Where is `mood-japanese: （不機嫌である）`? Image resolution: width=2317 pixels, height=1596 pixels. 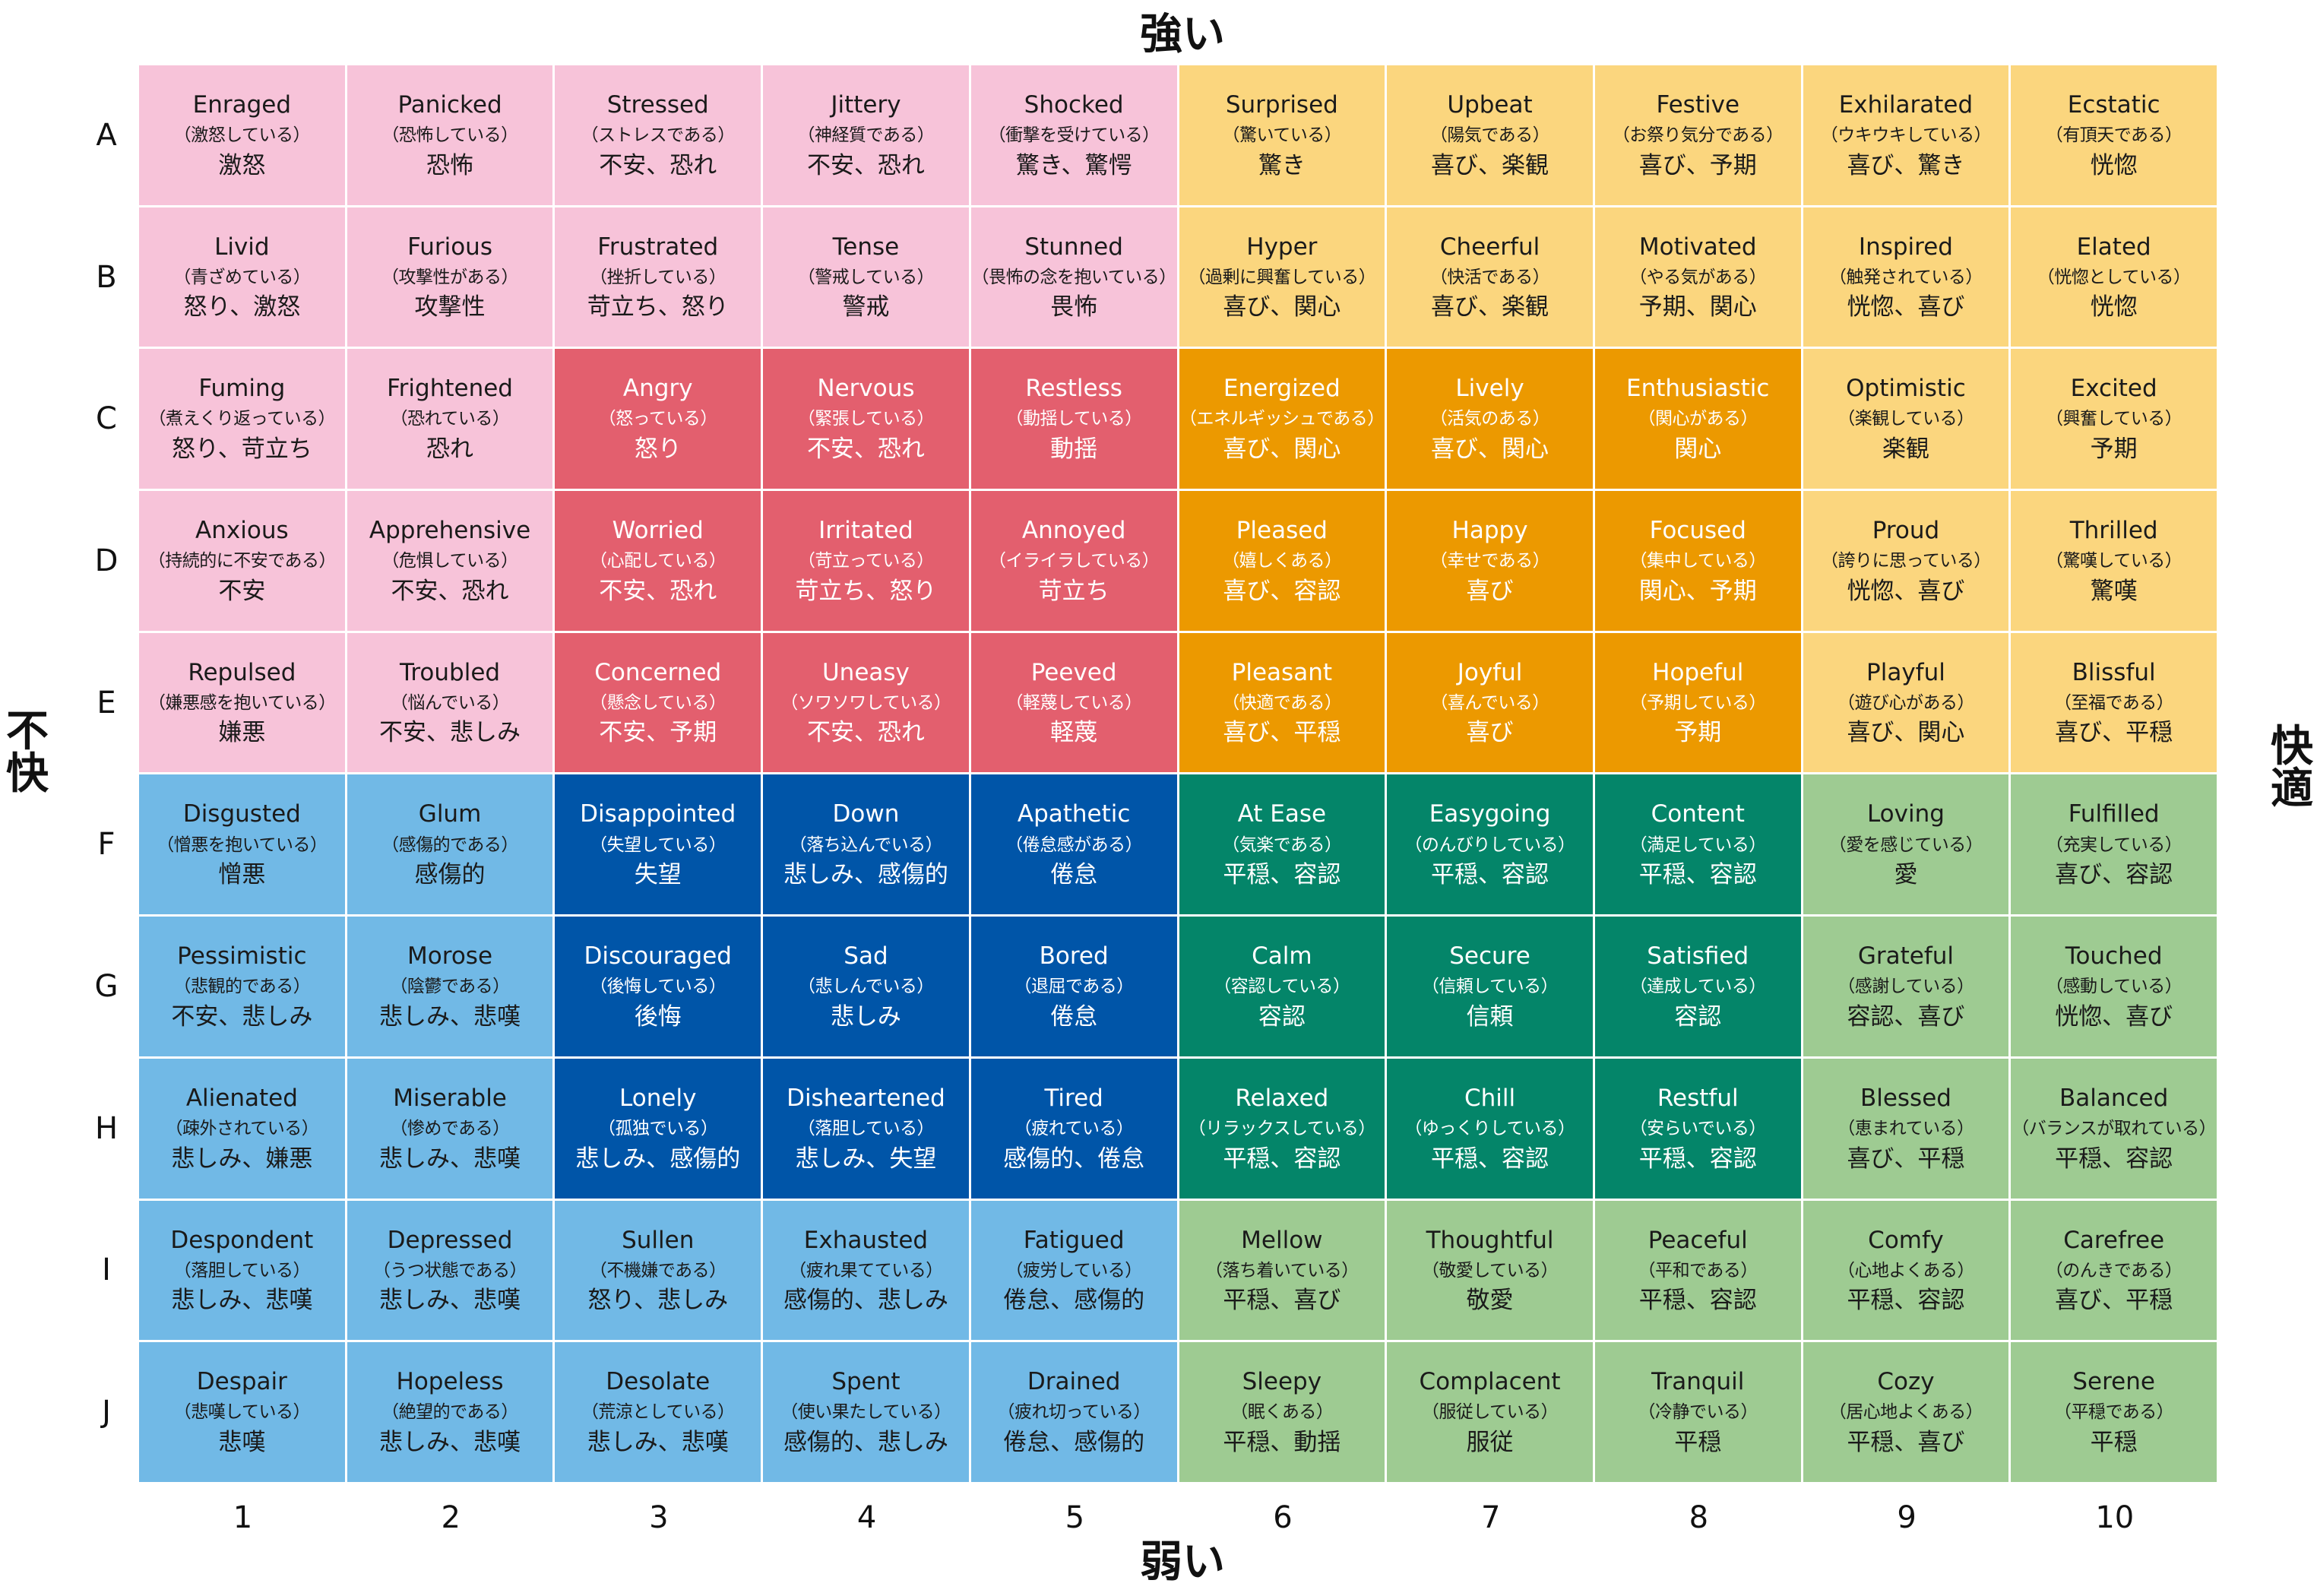
mood-japanese: （不機嫌である） is located at coordinates (657, 1270).